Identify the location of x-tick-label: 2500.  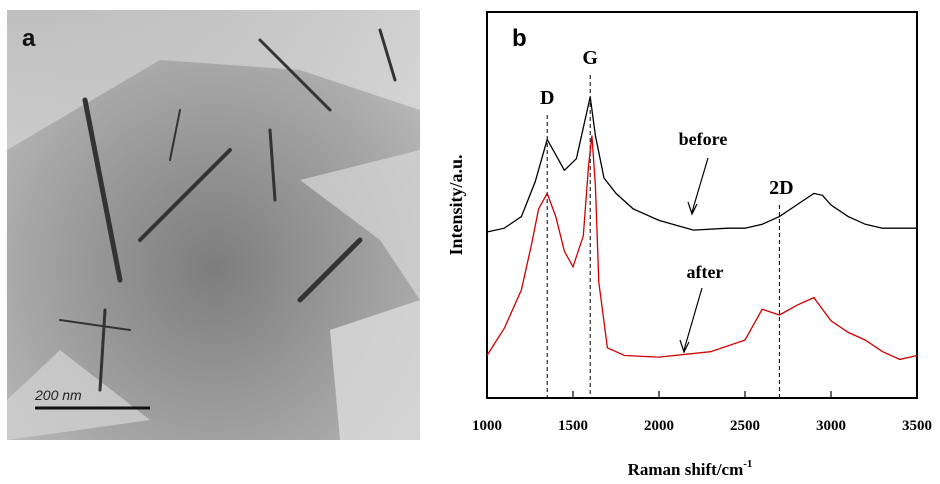
(745, 426).